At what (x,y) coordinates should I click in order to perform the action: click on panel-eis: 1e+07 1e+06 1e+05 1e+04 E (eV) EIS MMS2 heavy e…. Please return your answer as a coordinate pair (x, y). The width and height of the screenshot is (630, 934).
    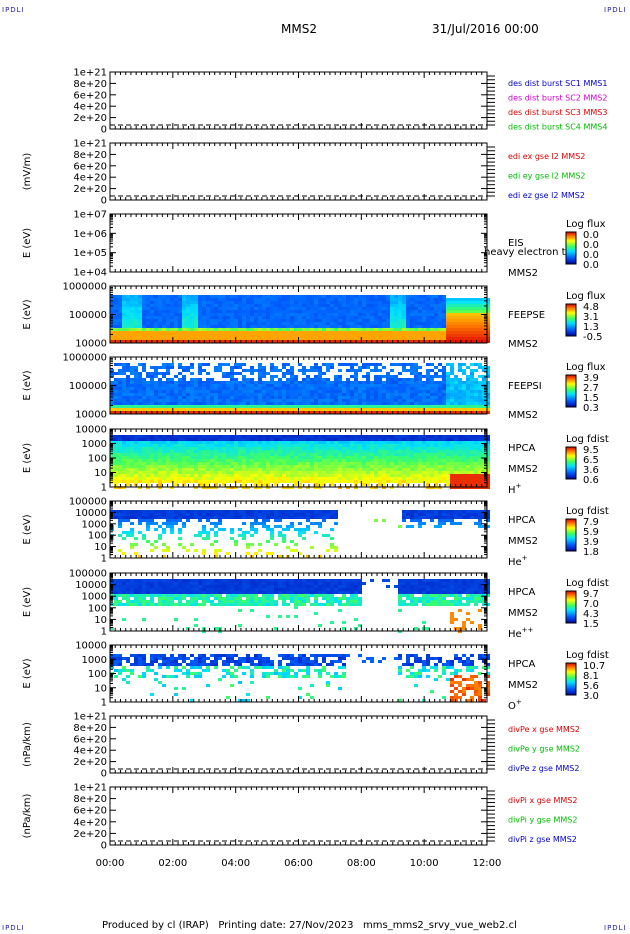
    Looking at the image, I should click on (314, 245).